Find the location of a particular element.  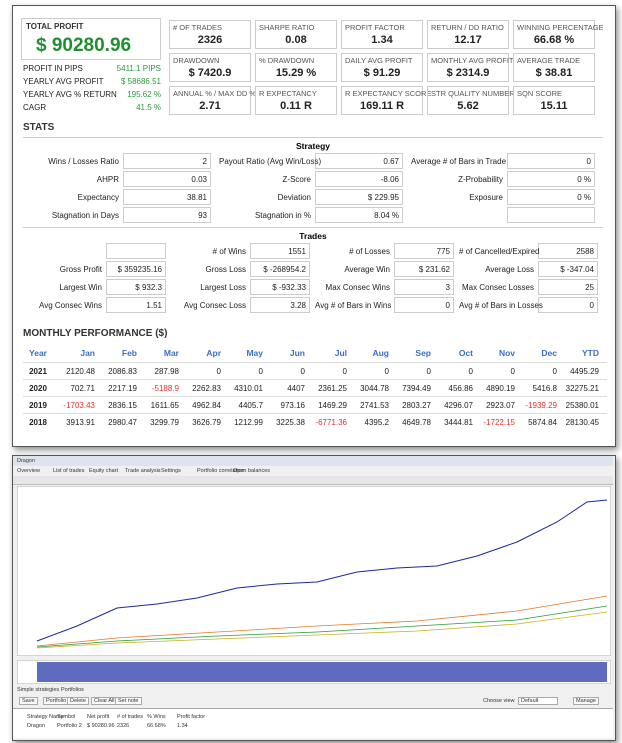

side-stat-label: YEARLY AVG % RETURN is located at coordinates (70, 94).